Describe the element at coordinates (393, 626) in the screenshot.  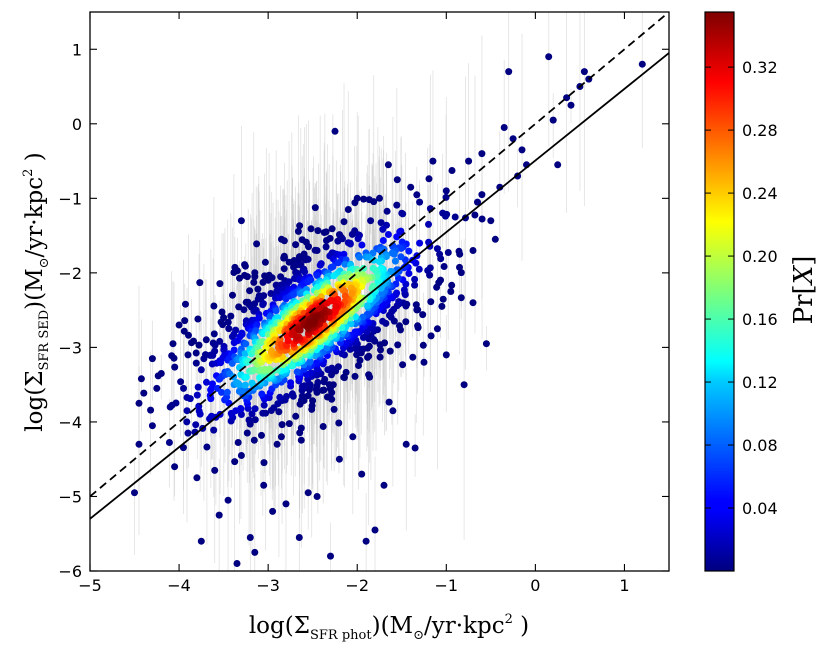
I see `x-label-mid: )(M` at that location.